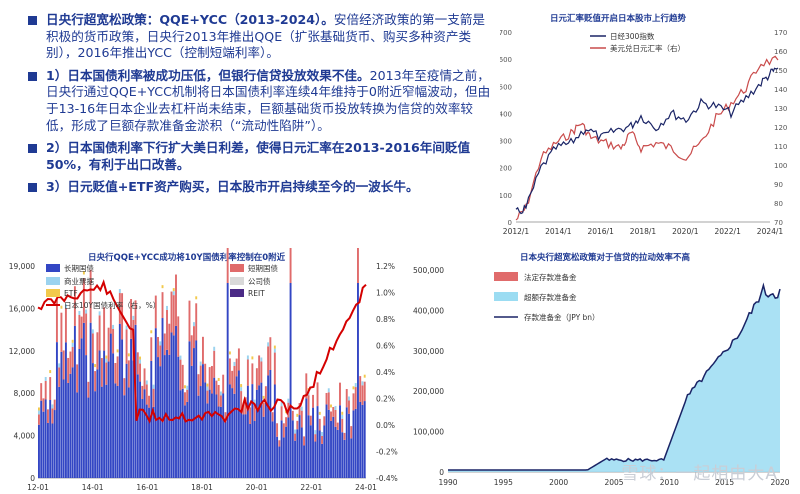 The image size is (800, 494). What do you see at coordinates (724, 482) in the screenshot?
I see `x-tick-label: 2015` at bounding box center [724, 482].